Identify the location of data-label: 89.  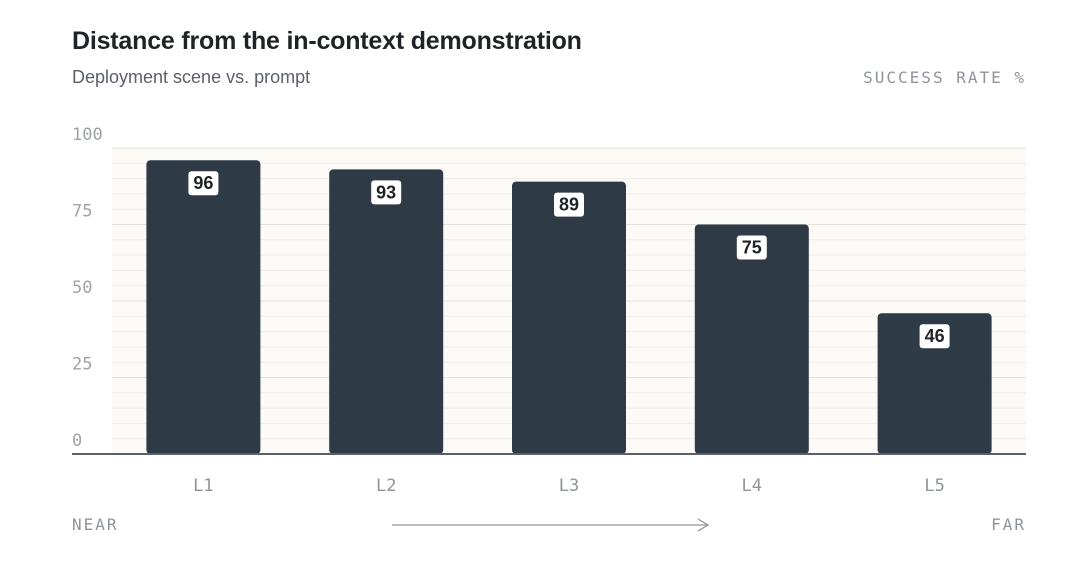
(569, 205).